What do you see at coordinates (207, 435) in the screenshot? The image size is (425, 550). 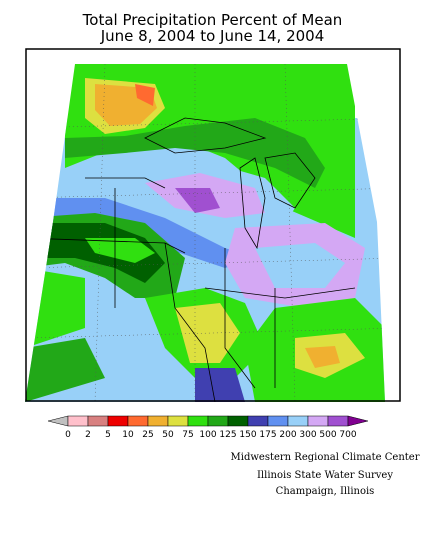 I see `legend-label: 100` at bounding box center [207, 435].